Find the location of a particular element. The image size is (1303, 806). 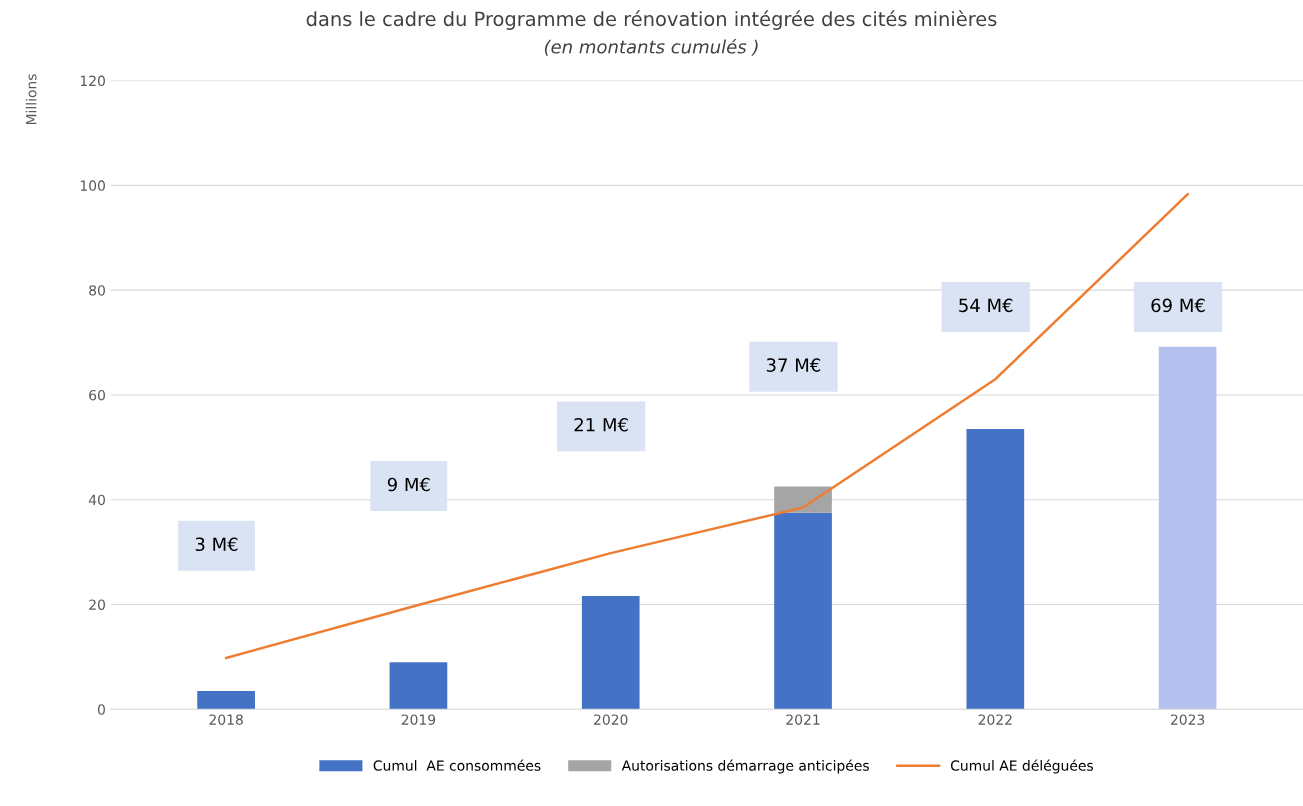

annotation: 9 M€ is located at coordinates (408, 484).